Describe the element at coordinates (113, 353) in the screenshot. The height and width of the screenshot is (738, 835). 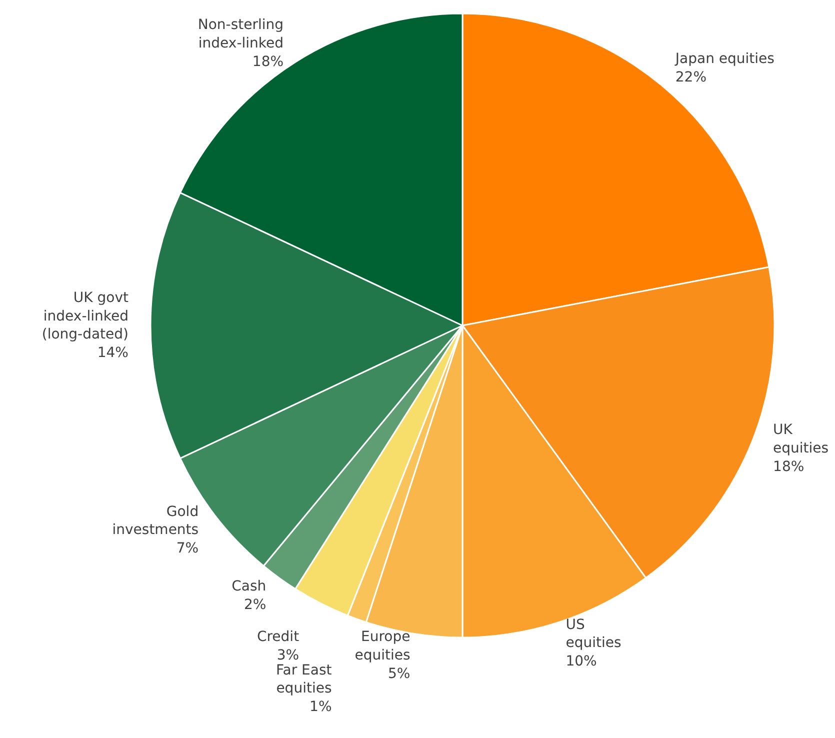
I see `data-label: 14%` at that location.